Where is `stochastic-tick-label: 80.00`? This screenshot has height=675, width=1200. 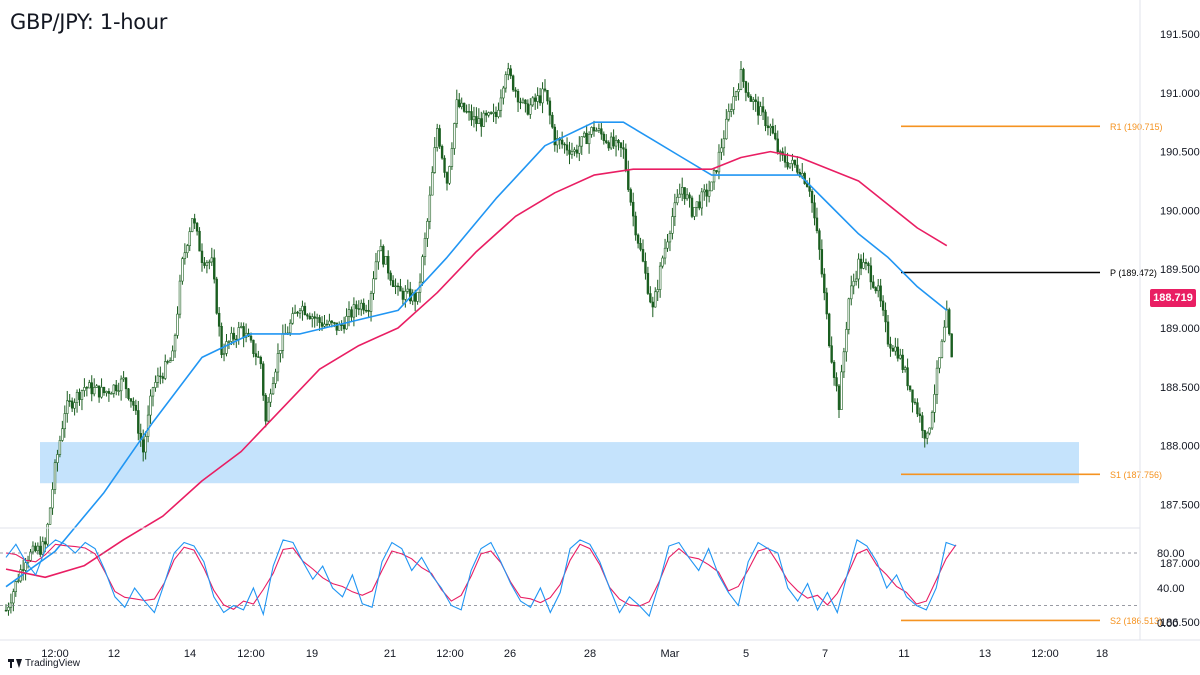 stochastic-tick-label: 80.00 is located at coordinates (1171, 554).